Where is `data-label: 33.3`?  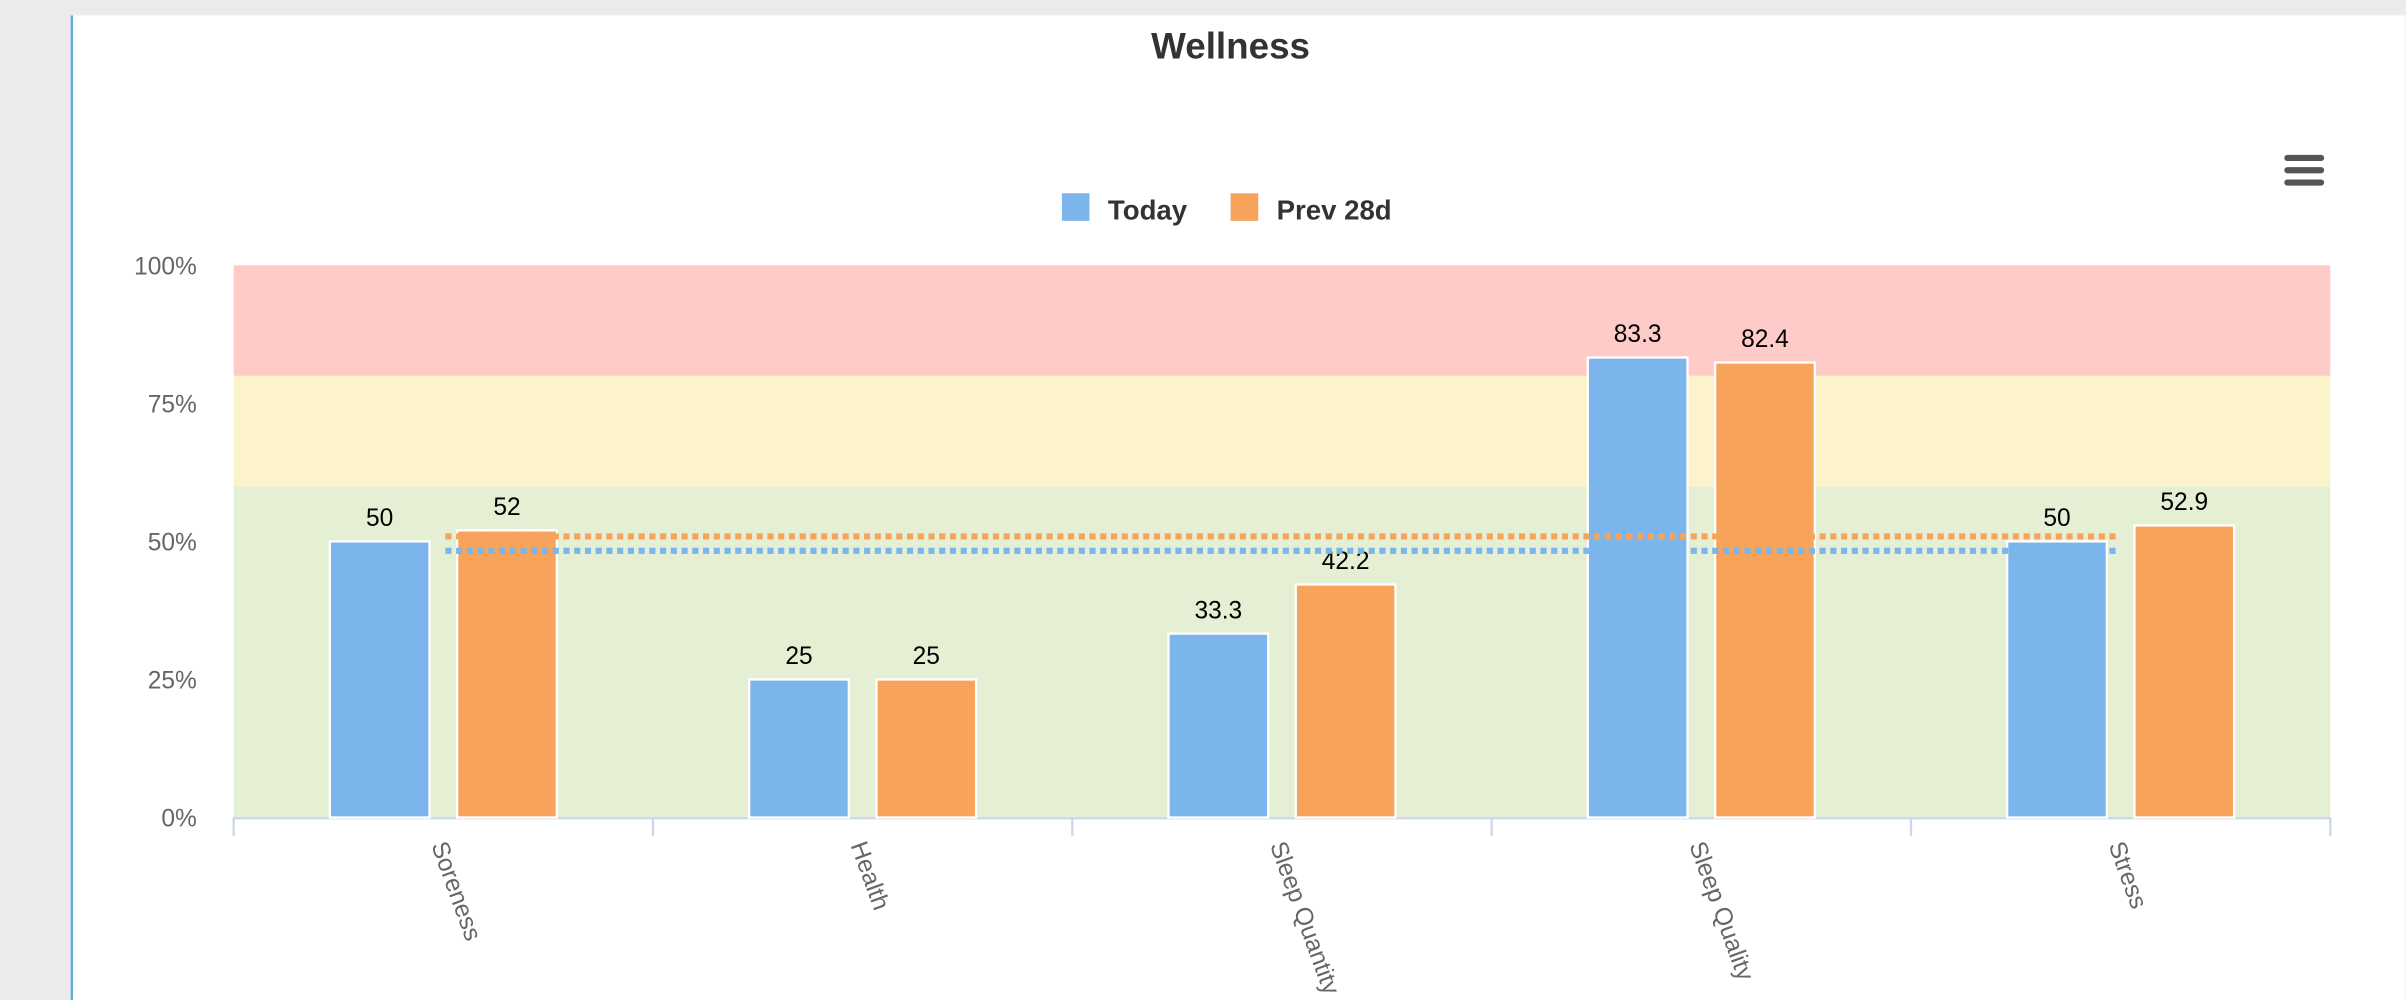
data-label: 33.3 is located at coordinates (1218, 610).